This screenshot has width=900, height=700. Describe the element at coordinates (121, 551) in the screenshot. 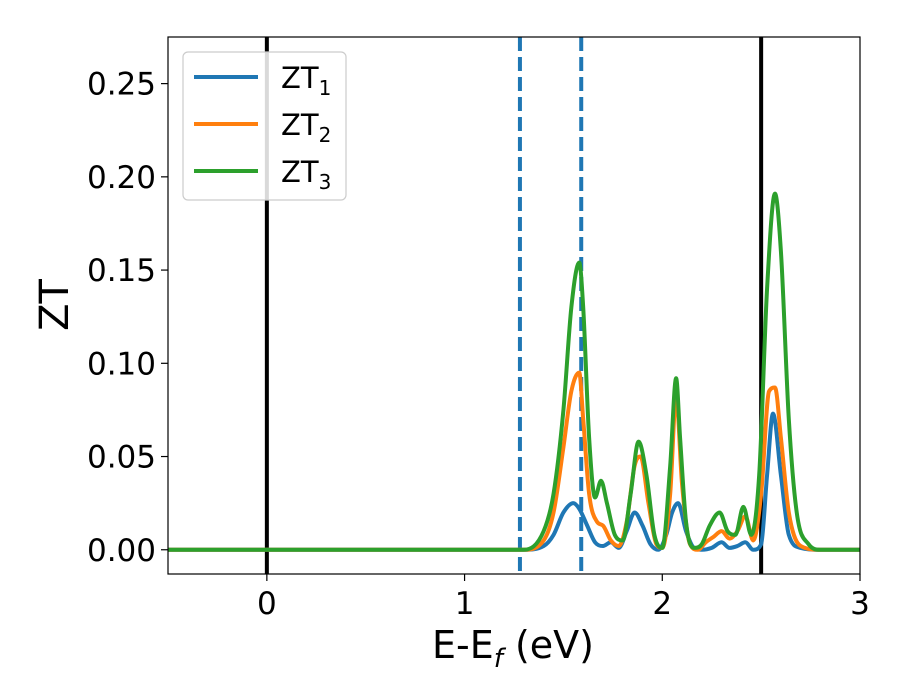

I see `y-tick-label-0.00: 0.00` at that location.